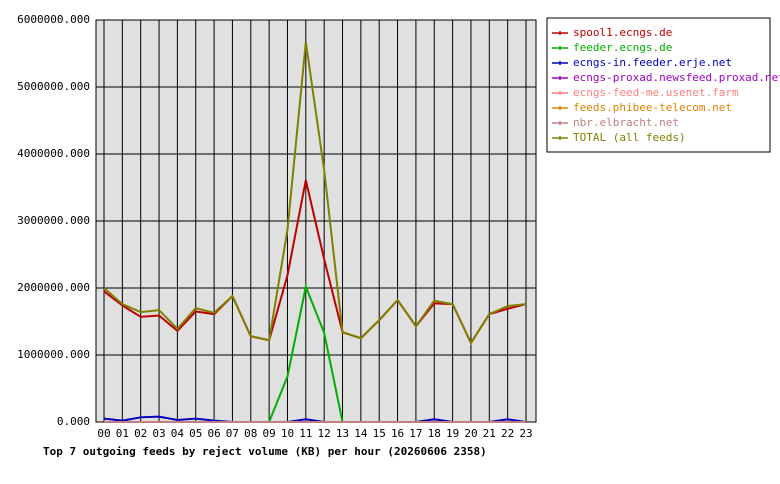 The height and width of the screenshot is (484, 780). I want to click on legend-label: ecngs-in.feeder.erje.net, so click(652, 62).